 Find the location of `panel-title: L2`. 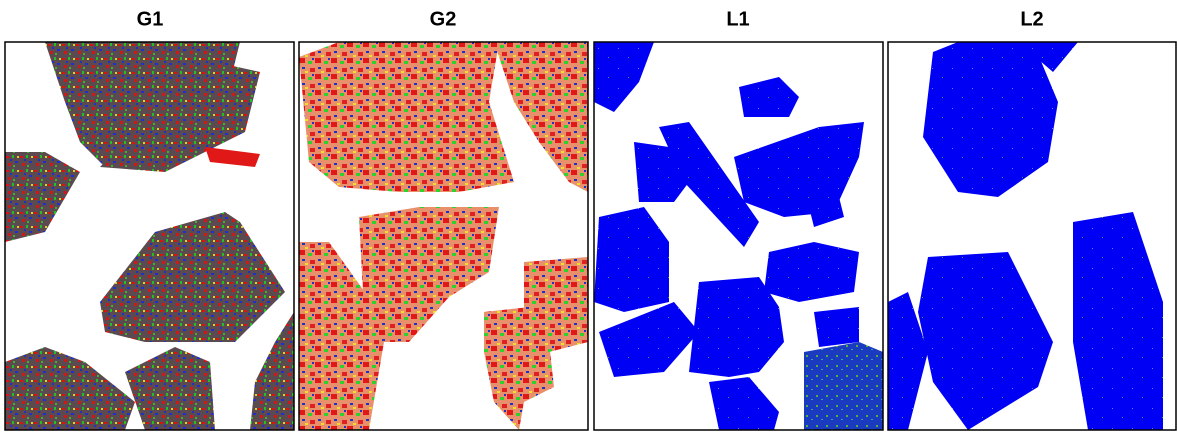

panel-title: L2 is located at coordinates (1031, 19).